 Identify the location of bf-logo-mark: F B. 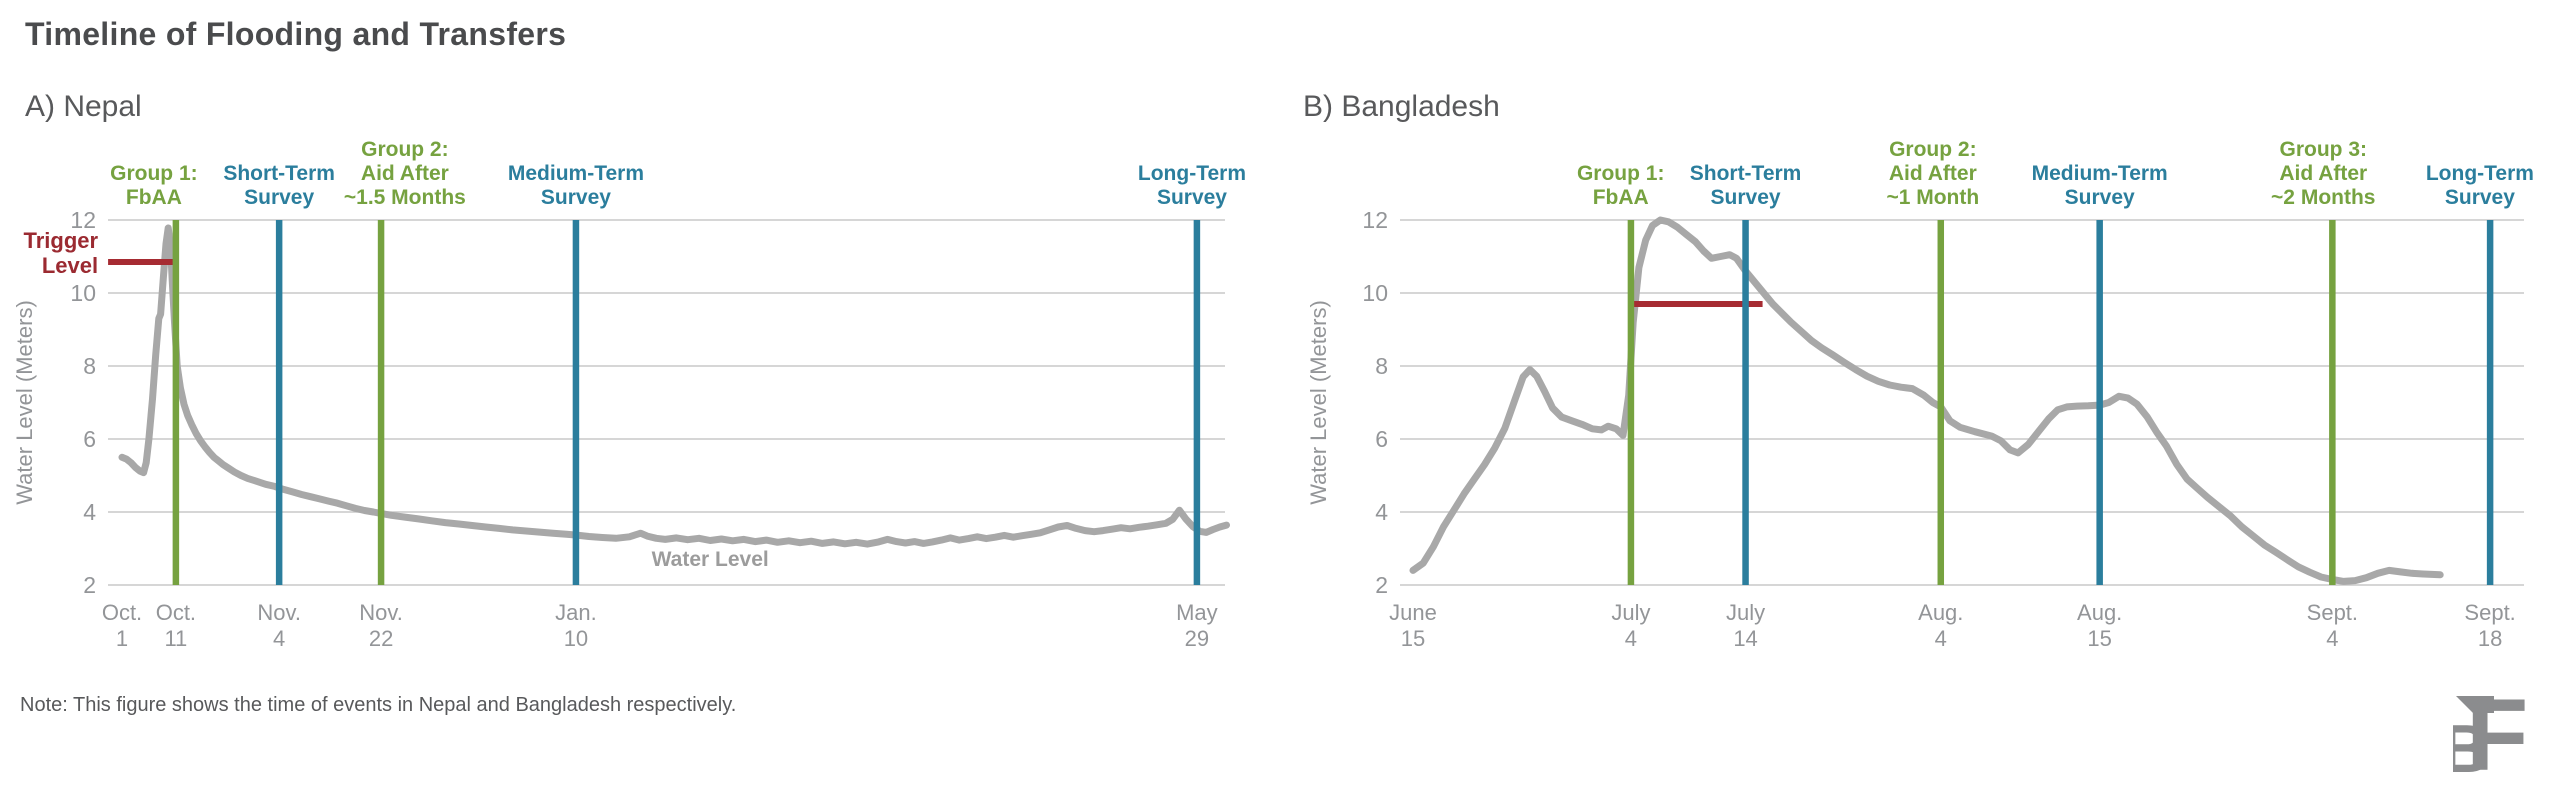
(2487, 734).